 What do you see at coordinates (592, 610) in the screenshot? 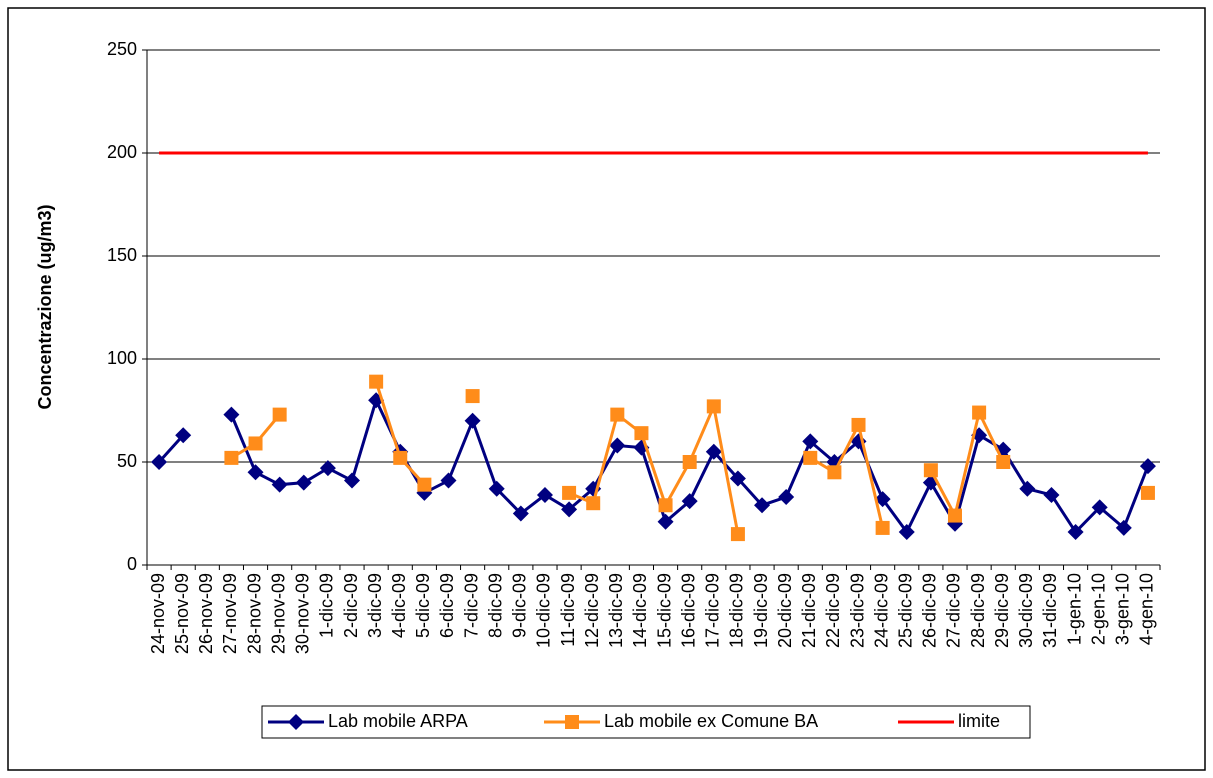
I see `x-tick-label: 12-dic-09` at bounding box center [592, 610].